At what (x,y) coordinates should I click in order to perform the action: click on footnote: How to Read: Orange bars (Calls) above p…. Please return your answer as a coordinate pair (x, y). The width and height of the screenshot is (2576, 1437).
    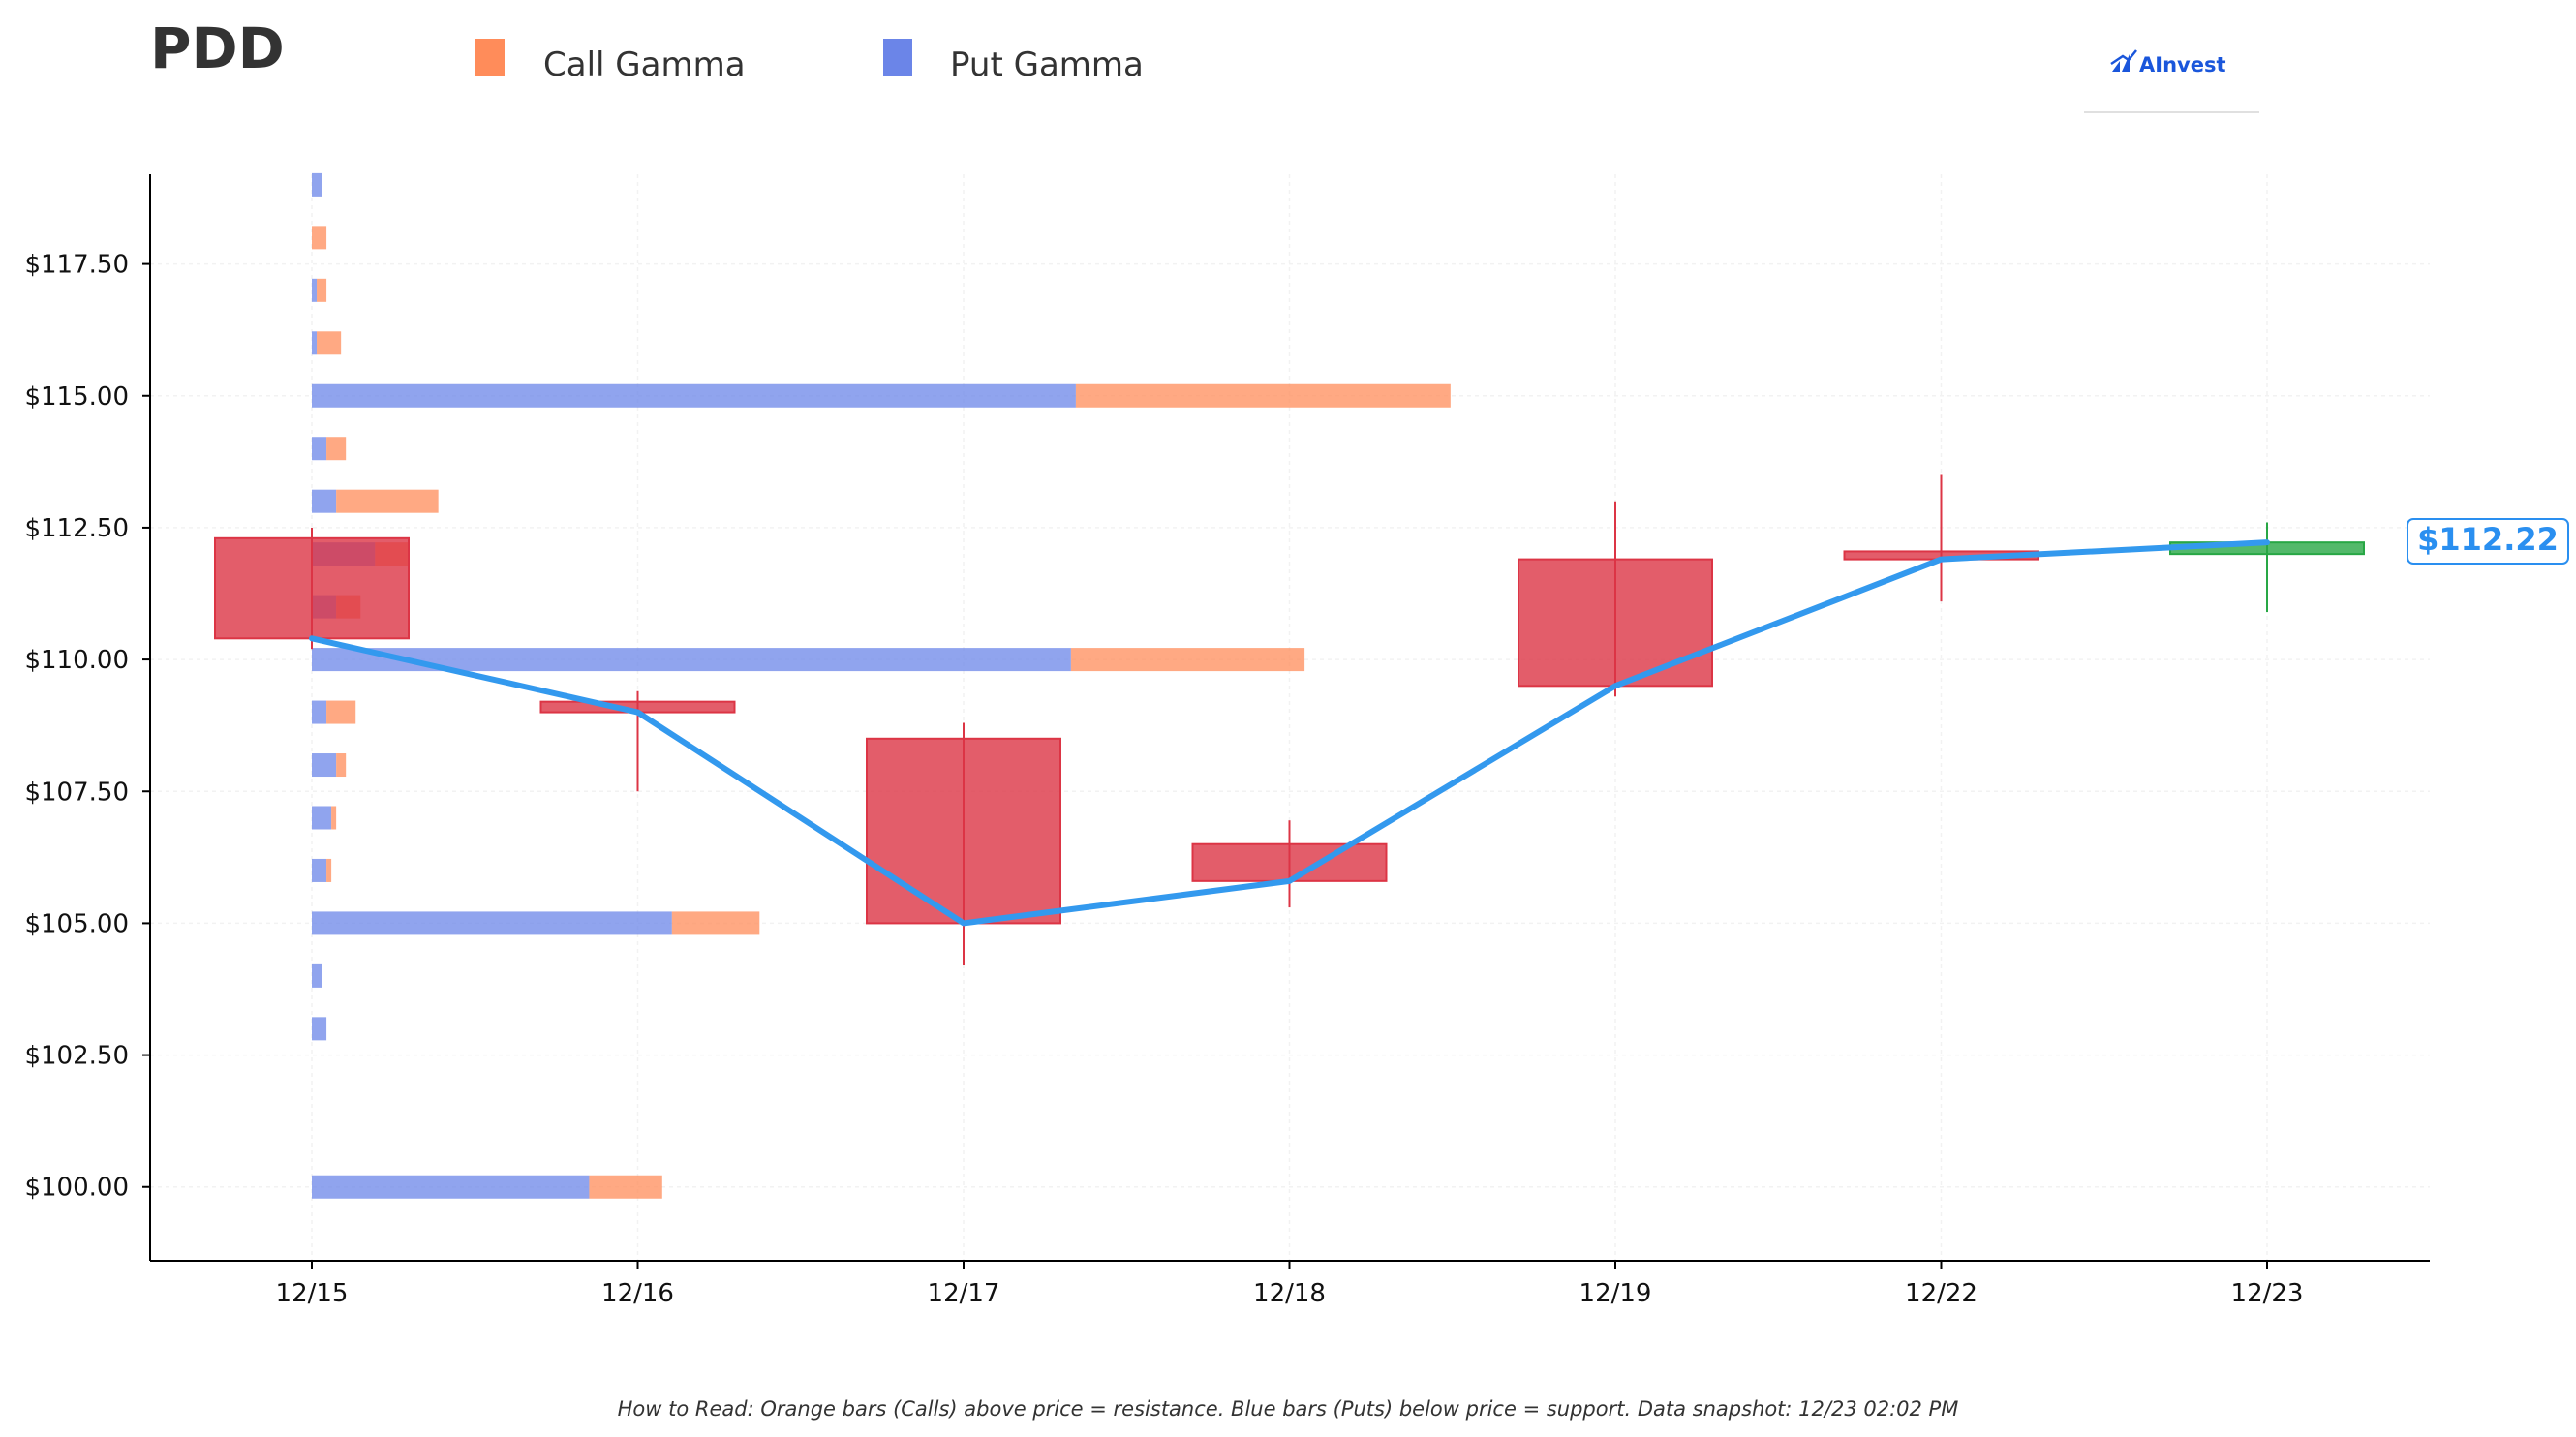
    Looking at the image, I should click on (1288, 1409).